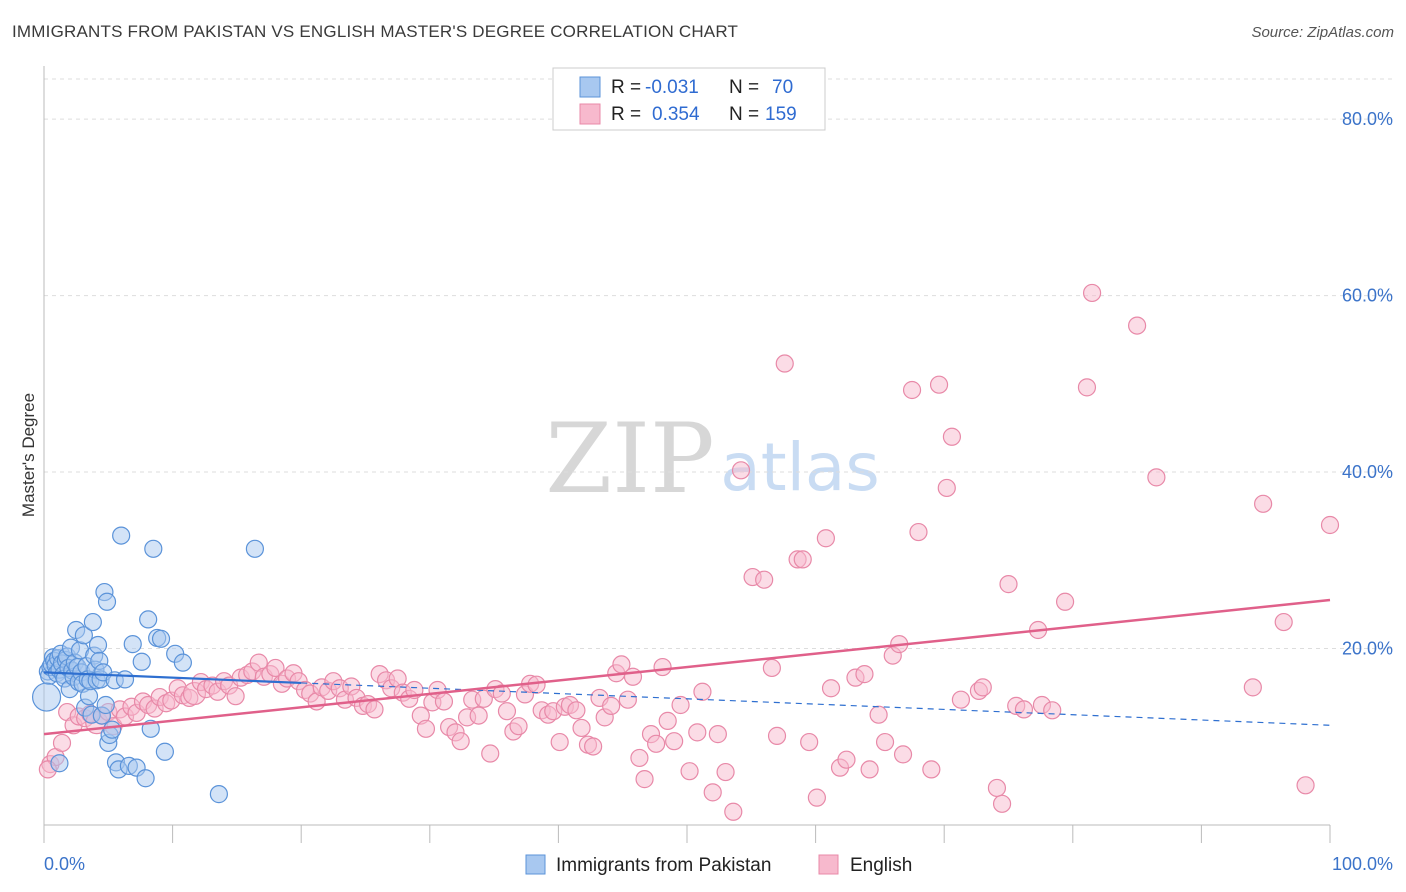 This screenshot has height=892, width=1406. I want to click on pakistan-trend-solid, so click(172, 678).